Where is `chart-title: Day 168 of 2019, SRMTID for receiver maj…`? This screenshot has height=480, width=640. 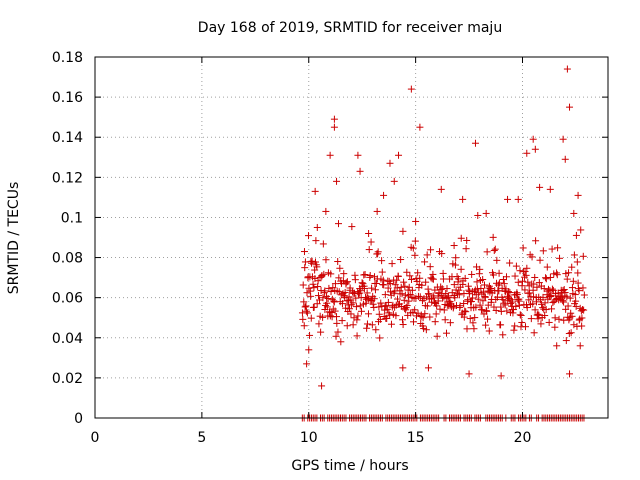
chart-title: Day 168 of 2019, SRMTID for receiver maj… is located at coordinates (350, 28).